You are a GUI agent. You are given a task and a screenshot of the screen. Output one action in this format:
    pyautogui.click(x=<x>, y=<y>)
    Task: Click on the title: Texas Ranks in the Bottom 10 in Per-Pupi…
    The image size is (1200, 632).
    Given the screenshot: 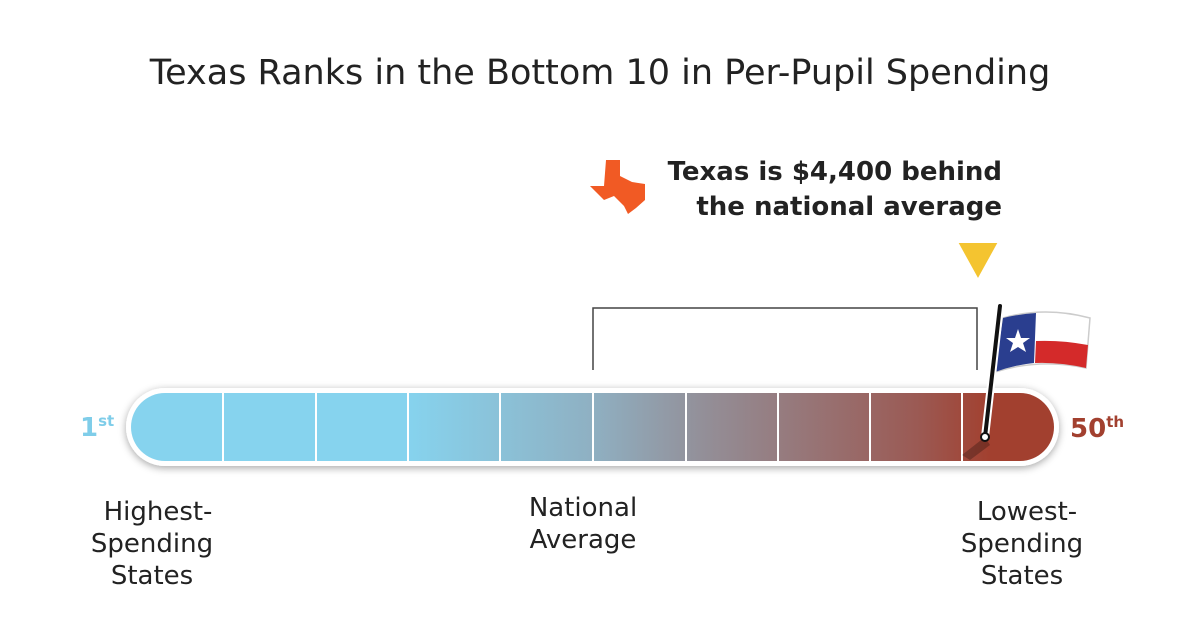 What is the action you would take?
    pyautogui.click(x=600, y=73)
    